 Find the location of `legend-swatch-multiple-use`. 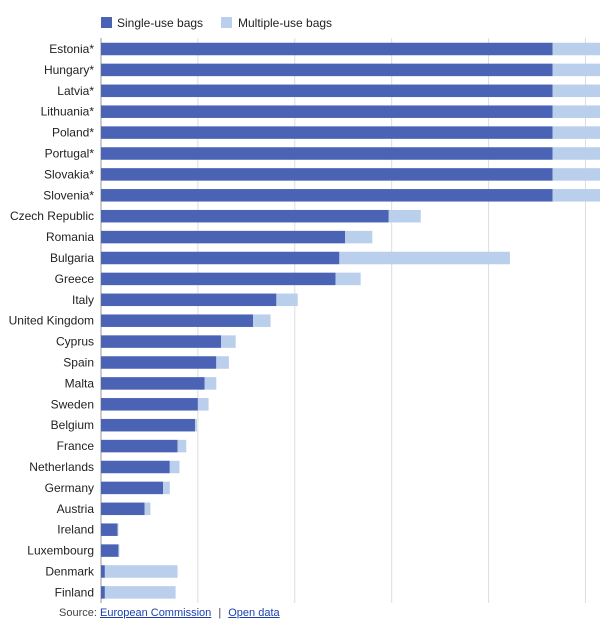

legend-swatch-multiple-use is located at coordinates (226, 22).